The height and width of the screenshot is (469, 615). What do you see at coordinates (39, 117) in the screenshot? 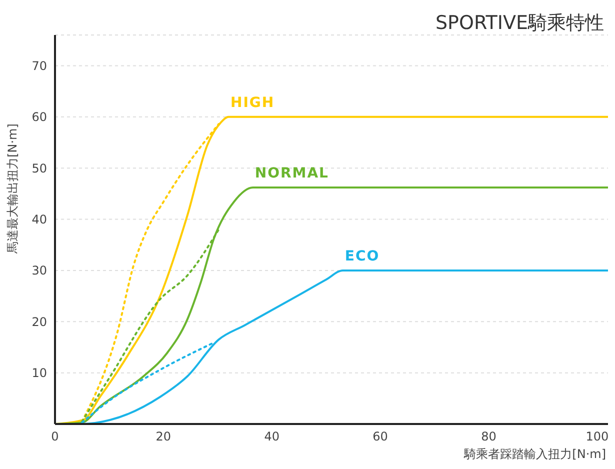
I see `y-tick-label: 60` at bounding box center [39, 117].